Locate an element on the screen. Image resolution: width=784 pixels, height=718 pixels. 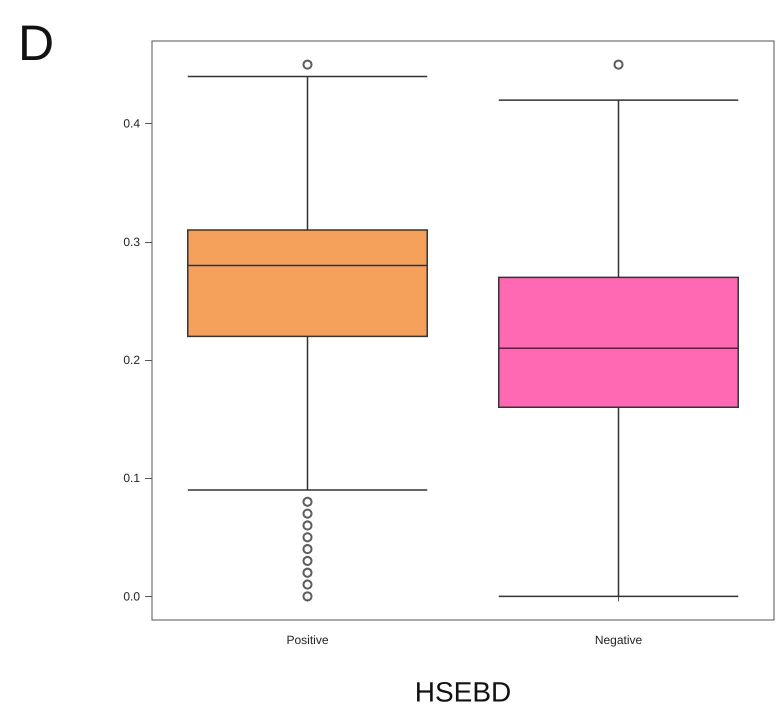
y-tick-label: 0.2 is located at coordinates (131, 360).